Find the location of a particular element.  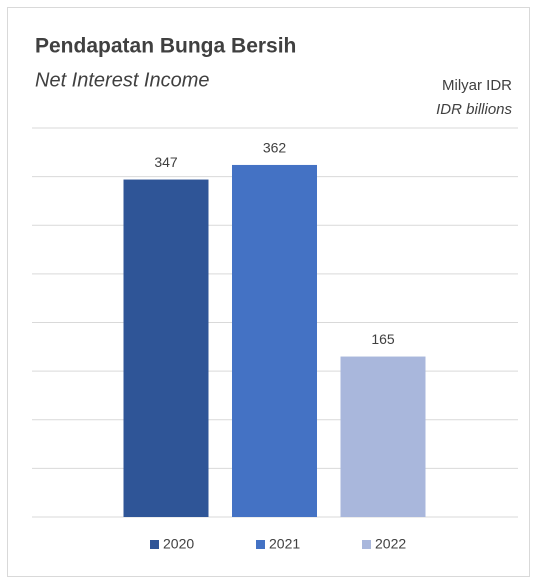

unit-label-en: IDR billions is located at coordinates (474, 109).